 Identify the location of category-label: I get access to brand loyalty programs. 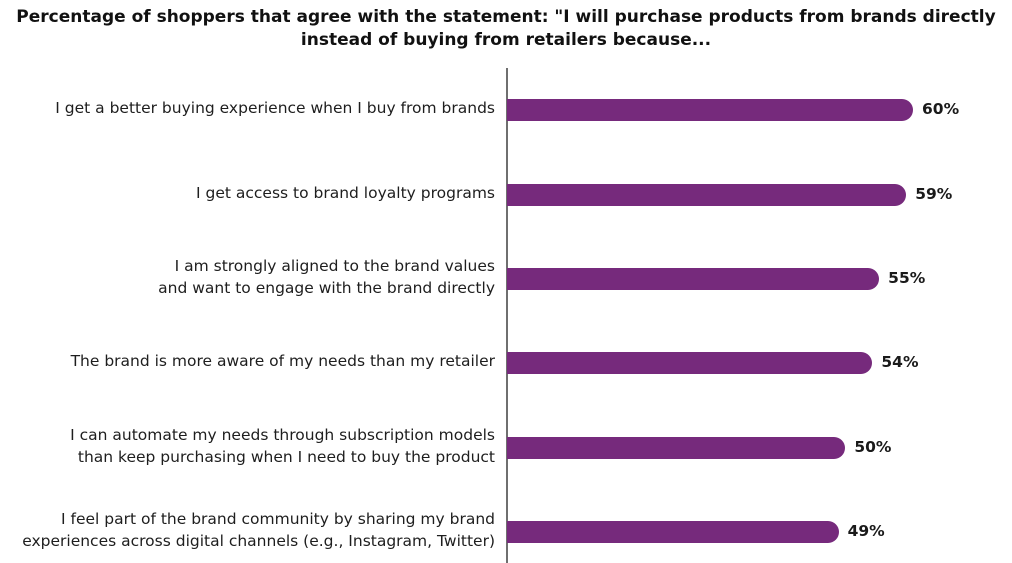
(250, 193).